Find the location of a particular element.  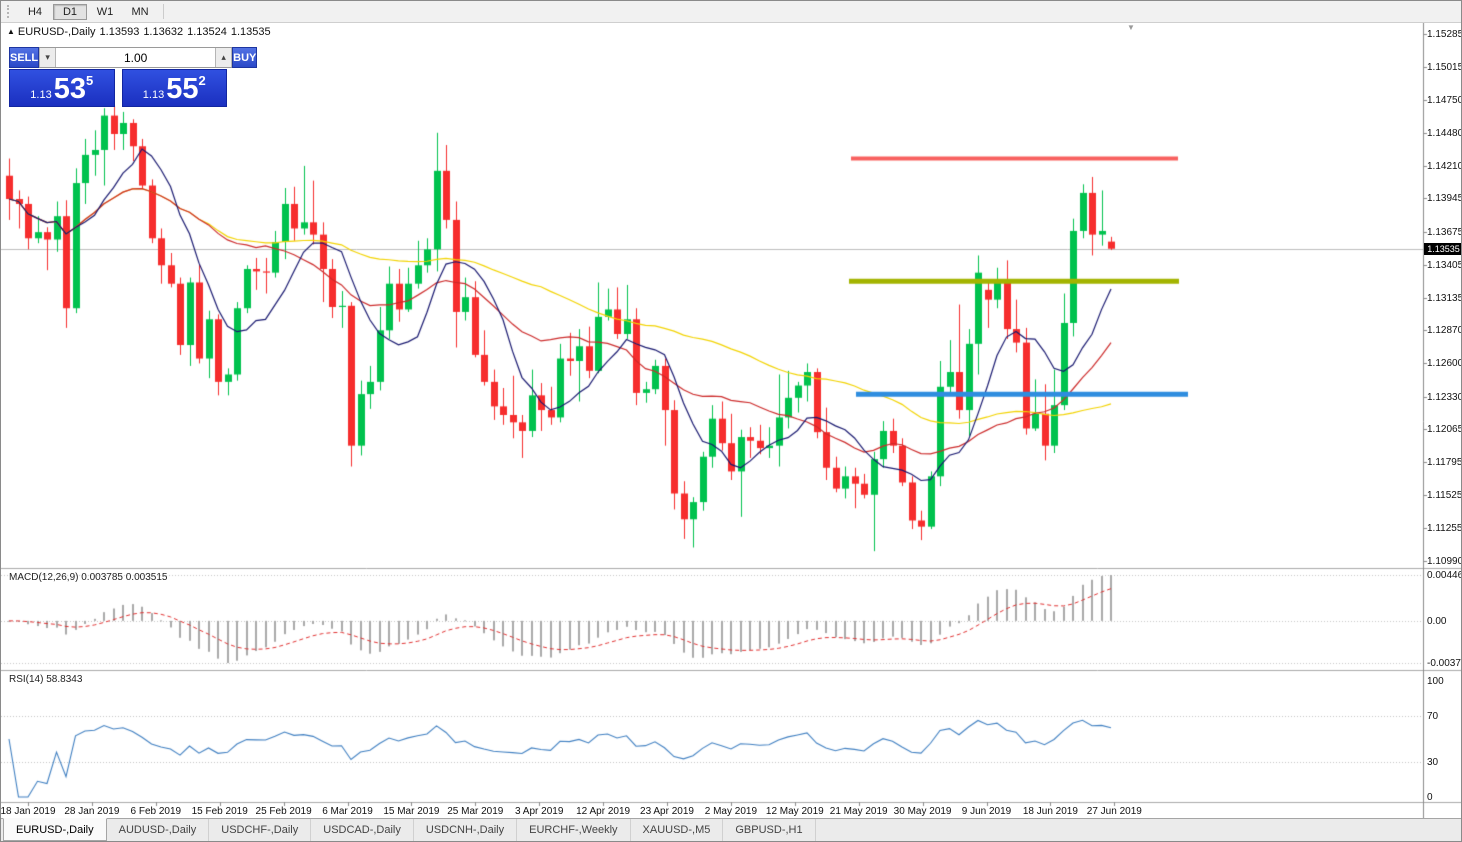

toolbar-grip-icon is located at coordinates (9, 11).